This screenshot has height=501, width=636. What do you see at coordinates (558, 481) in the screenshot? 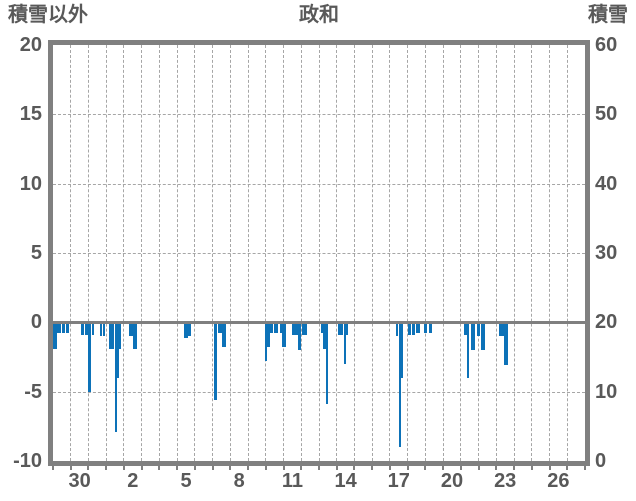
I see `x-axis-tick-label: 26` at bounding box center [558, 481].